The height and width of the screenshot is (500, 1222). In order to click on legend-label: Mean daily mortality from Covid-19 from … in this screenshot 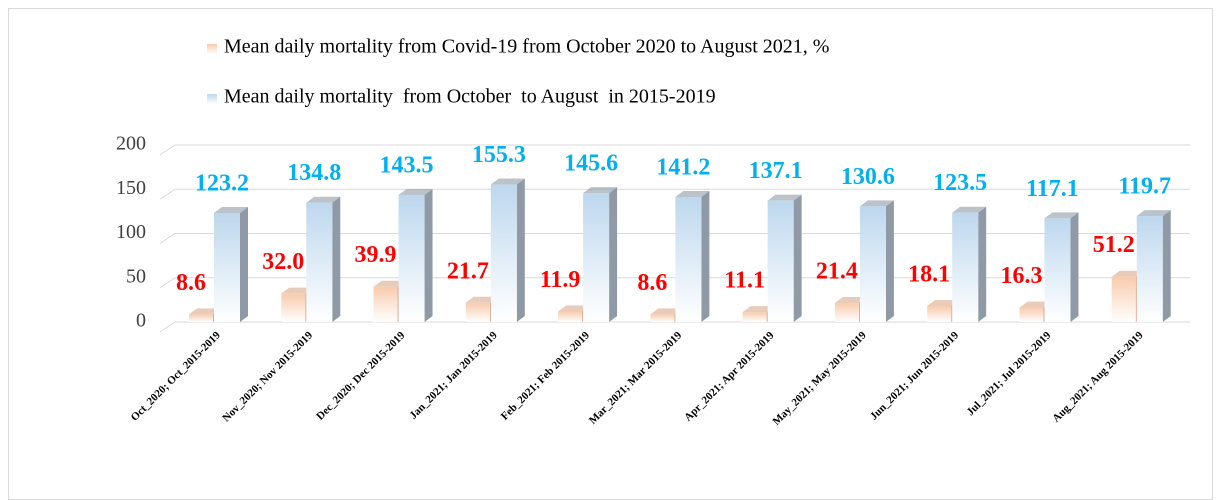, I will do `click(526, 47)`.